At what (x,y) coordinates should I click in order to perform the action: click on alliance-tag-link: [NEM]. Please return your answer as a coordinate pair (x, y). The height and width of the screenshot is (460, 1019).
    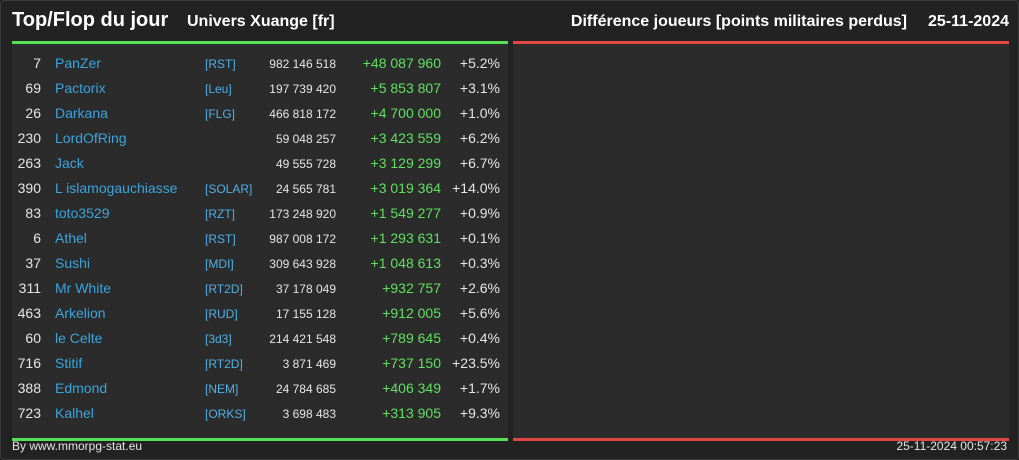
    Looking at the image, I should click on (222, 389).